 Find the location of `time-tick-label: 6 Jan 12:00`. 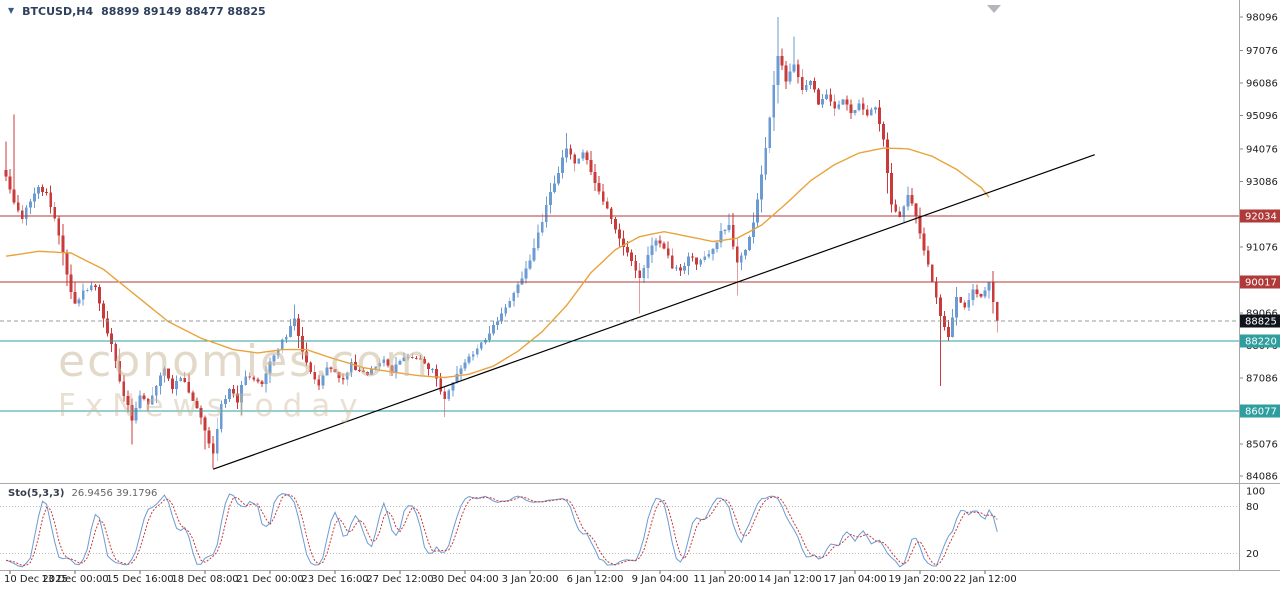

time-tick-label: 6 Jan 12:00 is located at coordinates (595, 579).